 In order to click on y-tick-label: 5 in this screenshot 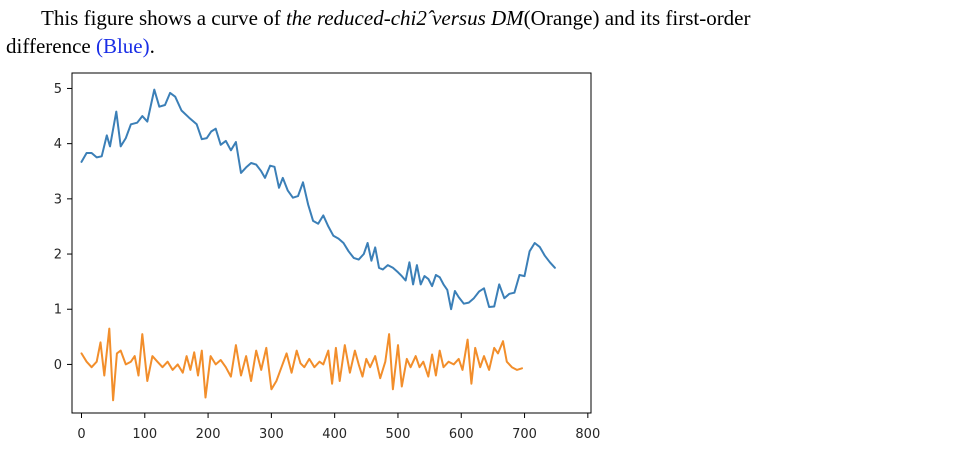, I will do `click(58, 89)`.